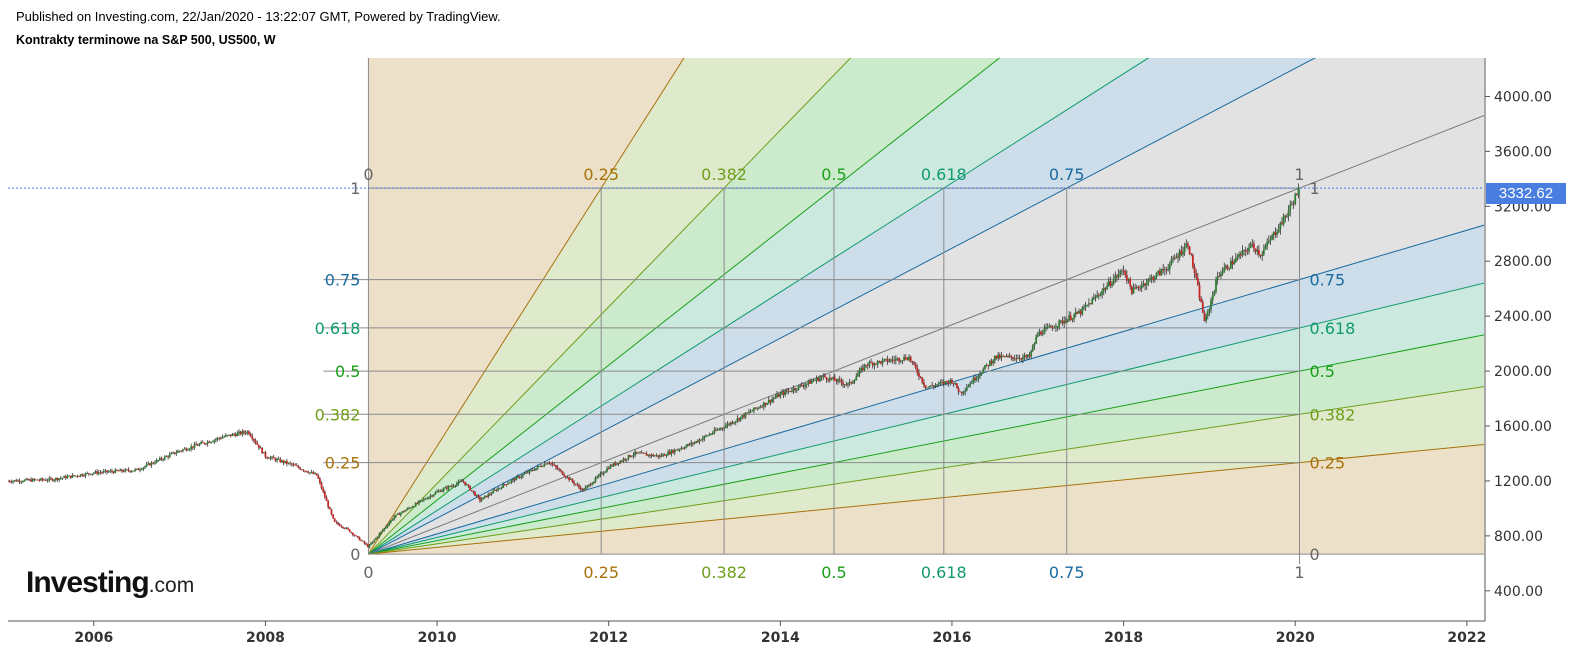 This screenshot has height=656, width=1573. Describe the element at coordinates (833, 174) in the screenshot. I see `fib-label-top: 0.5` at that location.